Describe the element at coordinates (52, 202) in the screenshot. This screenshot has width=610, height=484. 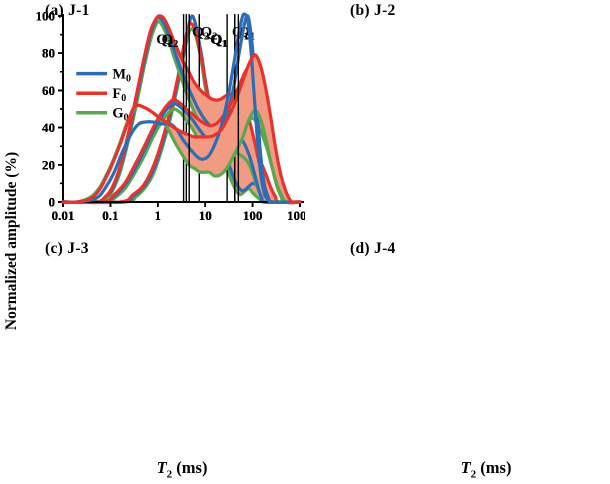
I see `y-tick-label: 0` at that location.